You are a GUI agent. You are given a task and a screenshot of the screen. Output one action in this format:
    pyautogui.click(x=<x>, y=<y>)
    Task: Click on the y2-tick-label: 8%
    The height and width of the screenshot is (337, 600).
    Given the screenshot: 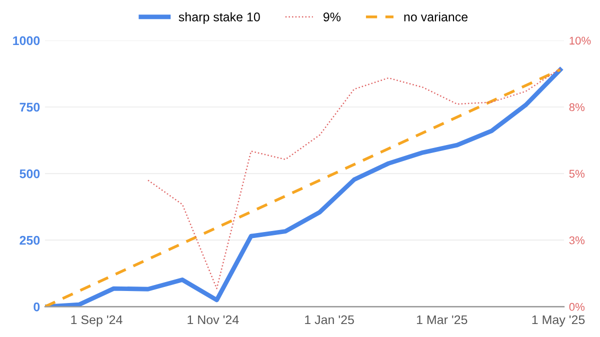 What is the action you would take?
    pyautogui.click(x=577, y=107)
    